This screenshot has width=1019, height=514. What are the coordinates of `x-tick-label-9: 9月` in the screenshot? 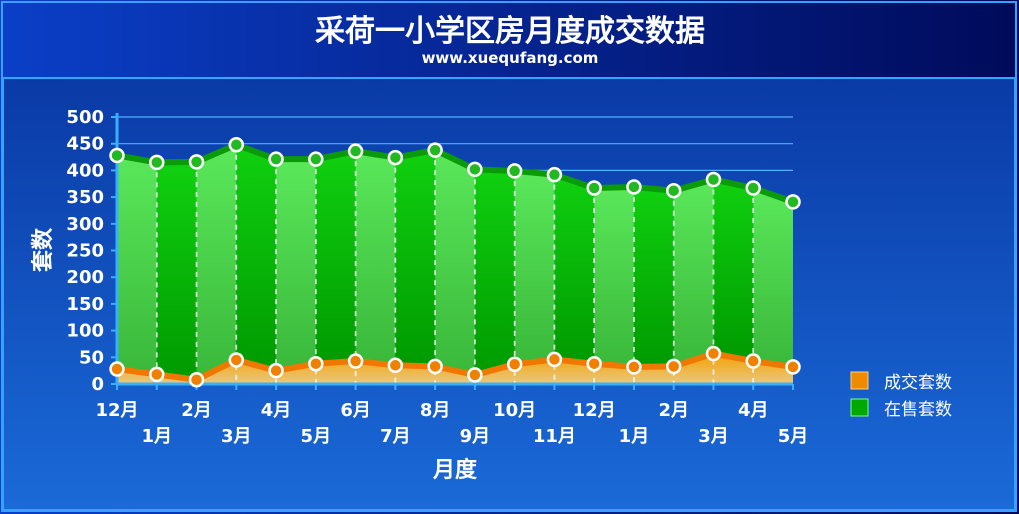 It's located at (475, 436).